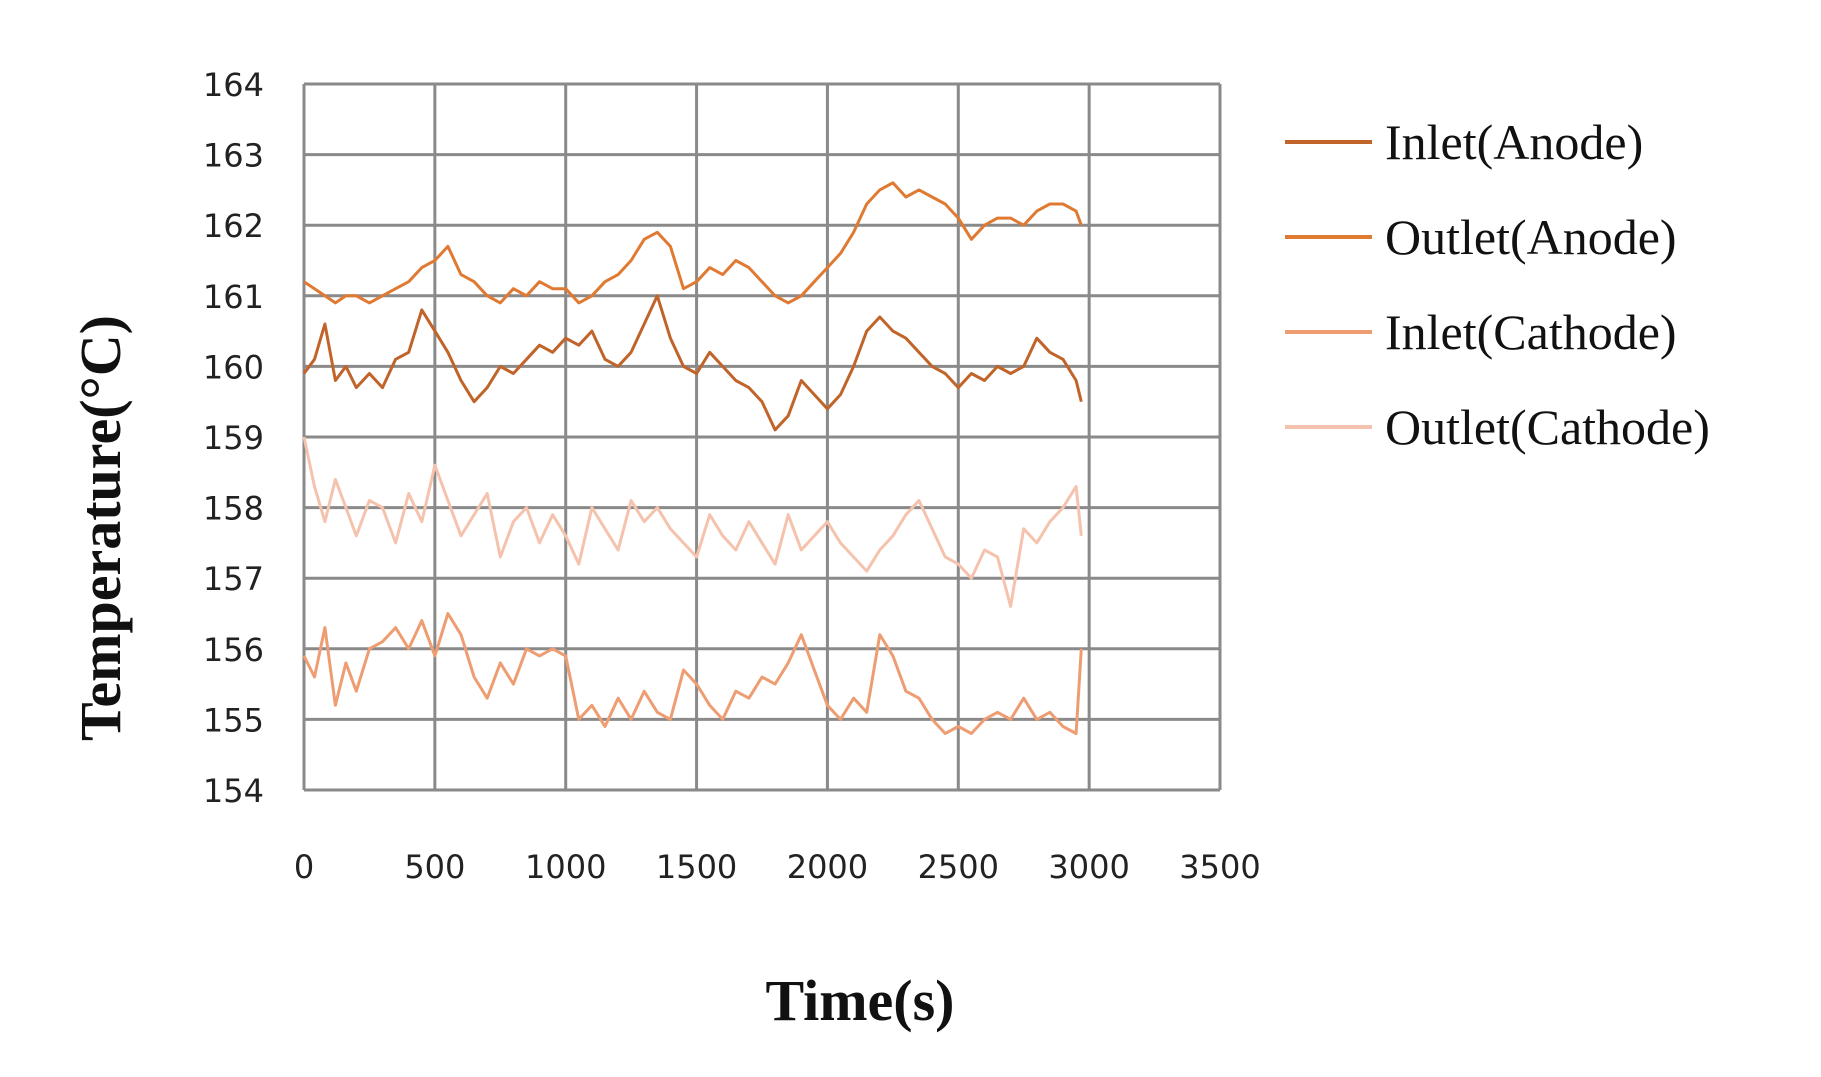 The image size is (1821, 1077). What do you see at coordinates (1531, 332) in the screenshot?
I see `legend-label: Inlet(Cathode)` at bounding box center [1531, 332].